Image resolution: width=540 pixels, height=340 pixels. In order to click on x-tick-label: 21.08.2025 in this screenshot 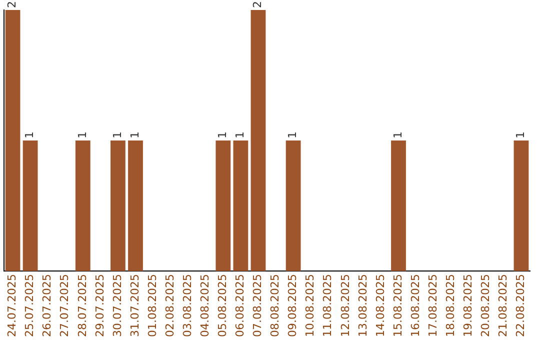, I will do `click(503, 306)`.